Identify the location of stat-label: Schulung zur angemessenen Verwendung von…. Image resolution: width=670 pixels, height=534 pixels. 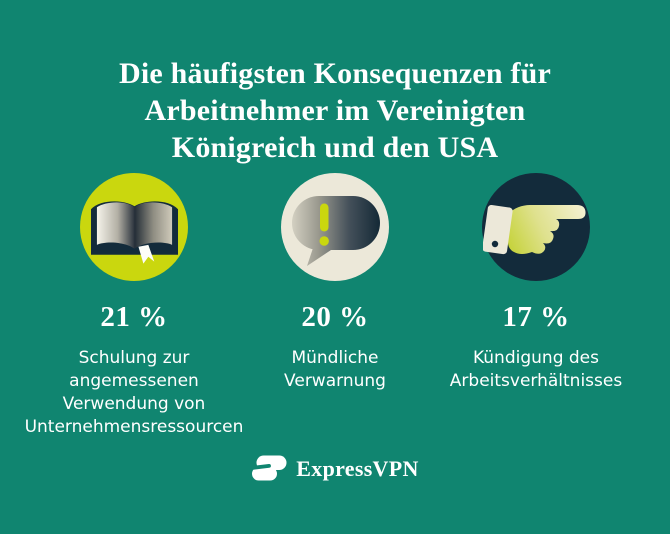
(134, 392).